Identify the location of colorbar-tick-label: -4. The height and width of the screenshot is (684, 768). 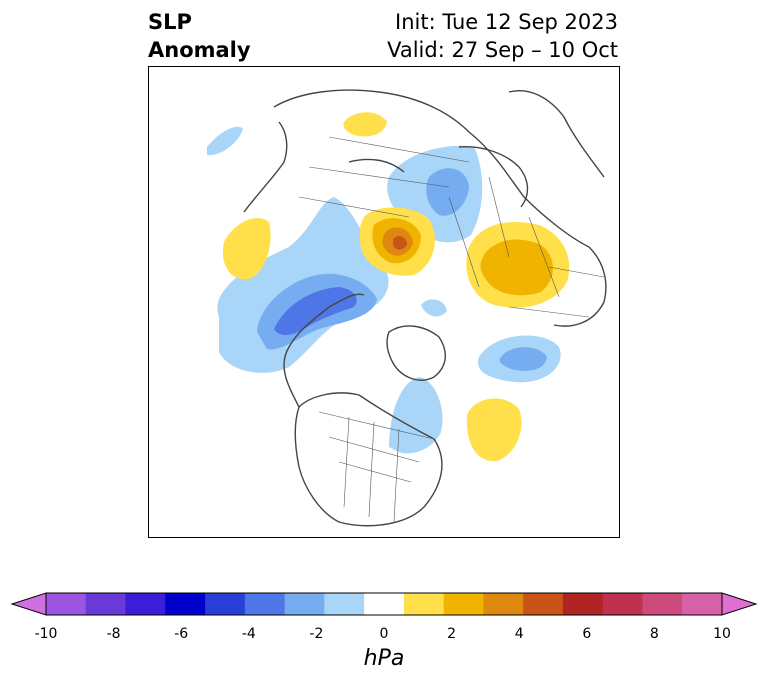
(248, 634).